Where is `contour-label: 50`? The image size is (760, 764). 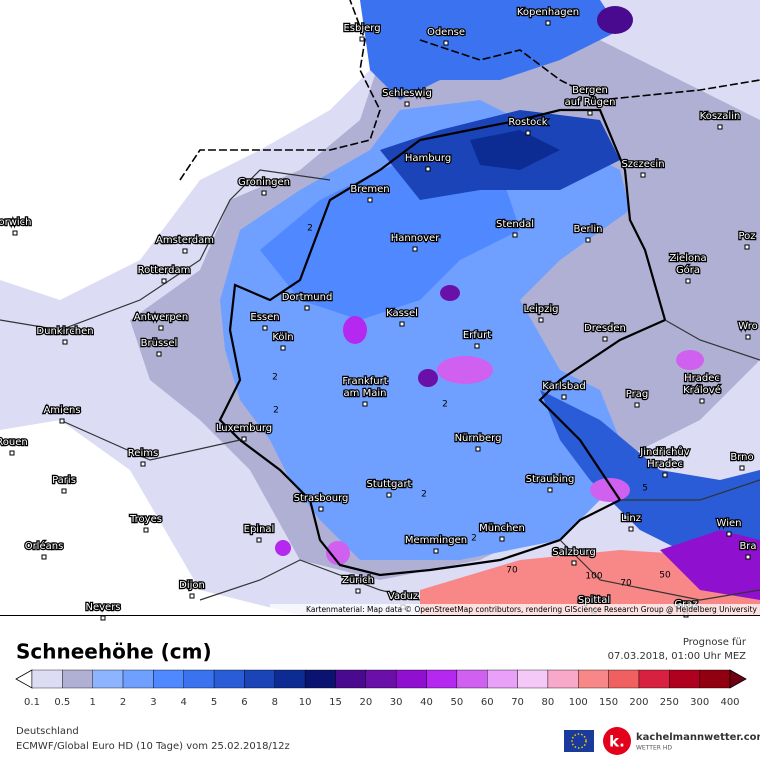
contour-label: 50 is located at coordinates (665, 576).